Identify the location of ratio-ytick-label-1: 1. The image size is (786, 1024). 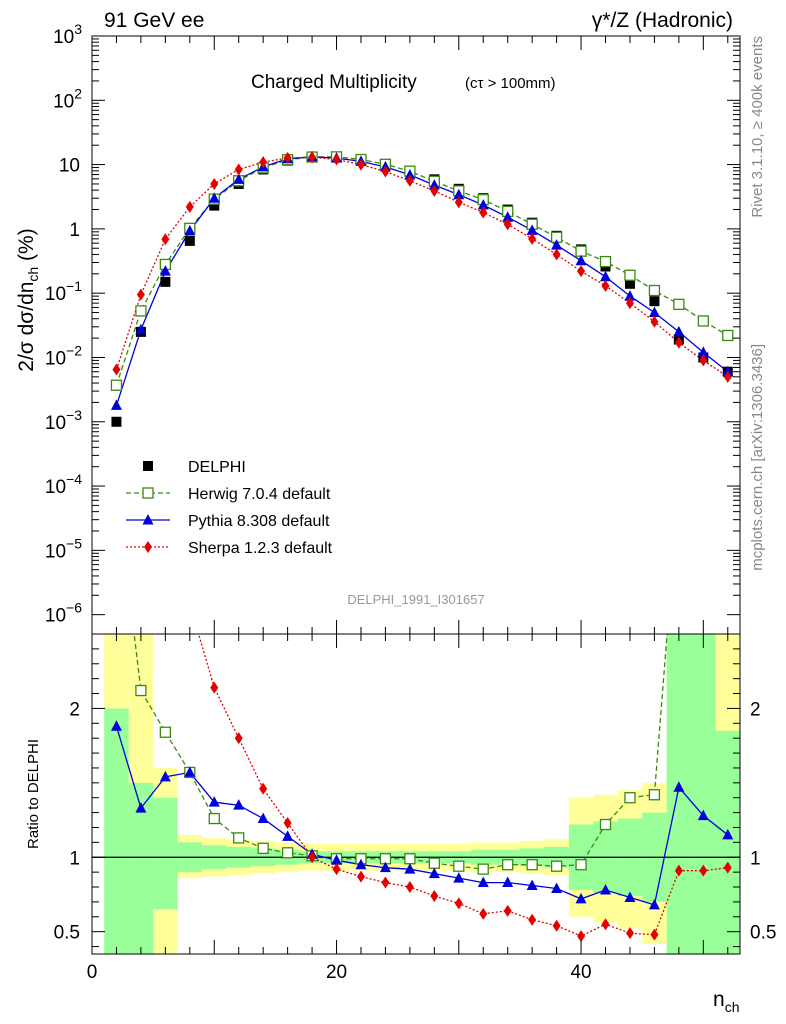
(74, 858).